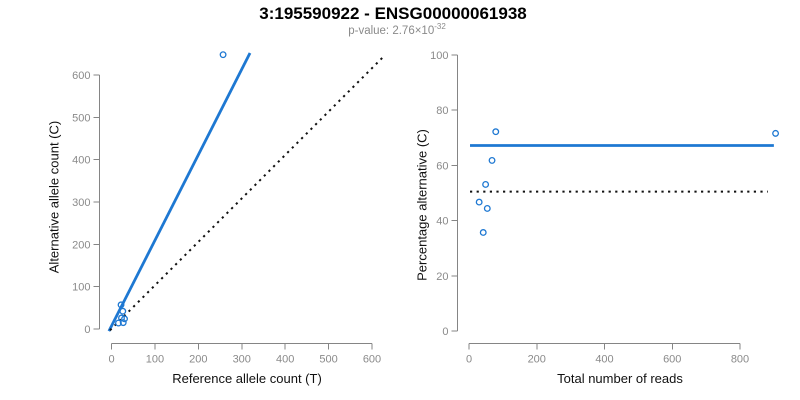 This screenshot has height=400, width=800. What do you see at coordinates (442, 222) in the screenshot?
I see `y-tick-label: 40` at bounding box center [442, 222].